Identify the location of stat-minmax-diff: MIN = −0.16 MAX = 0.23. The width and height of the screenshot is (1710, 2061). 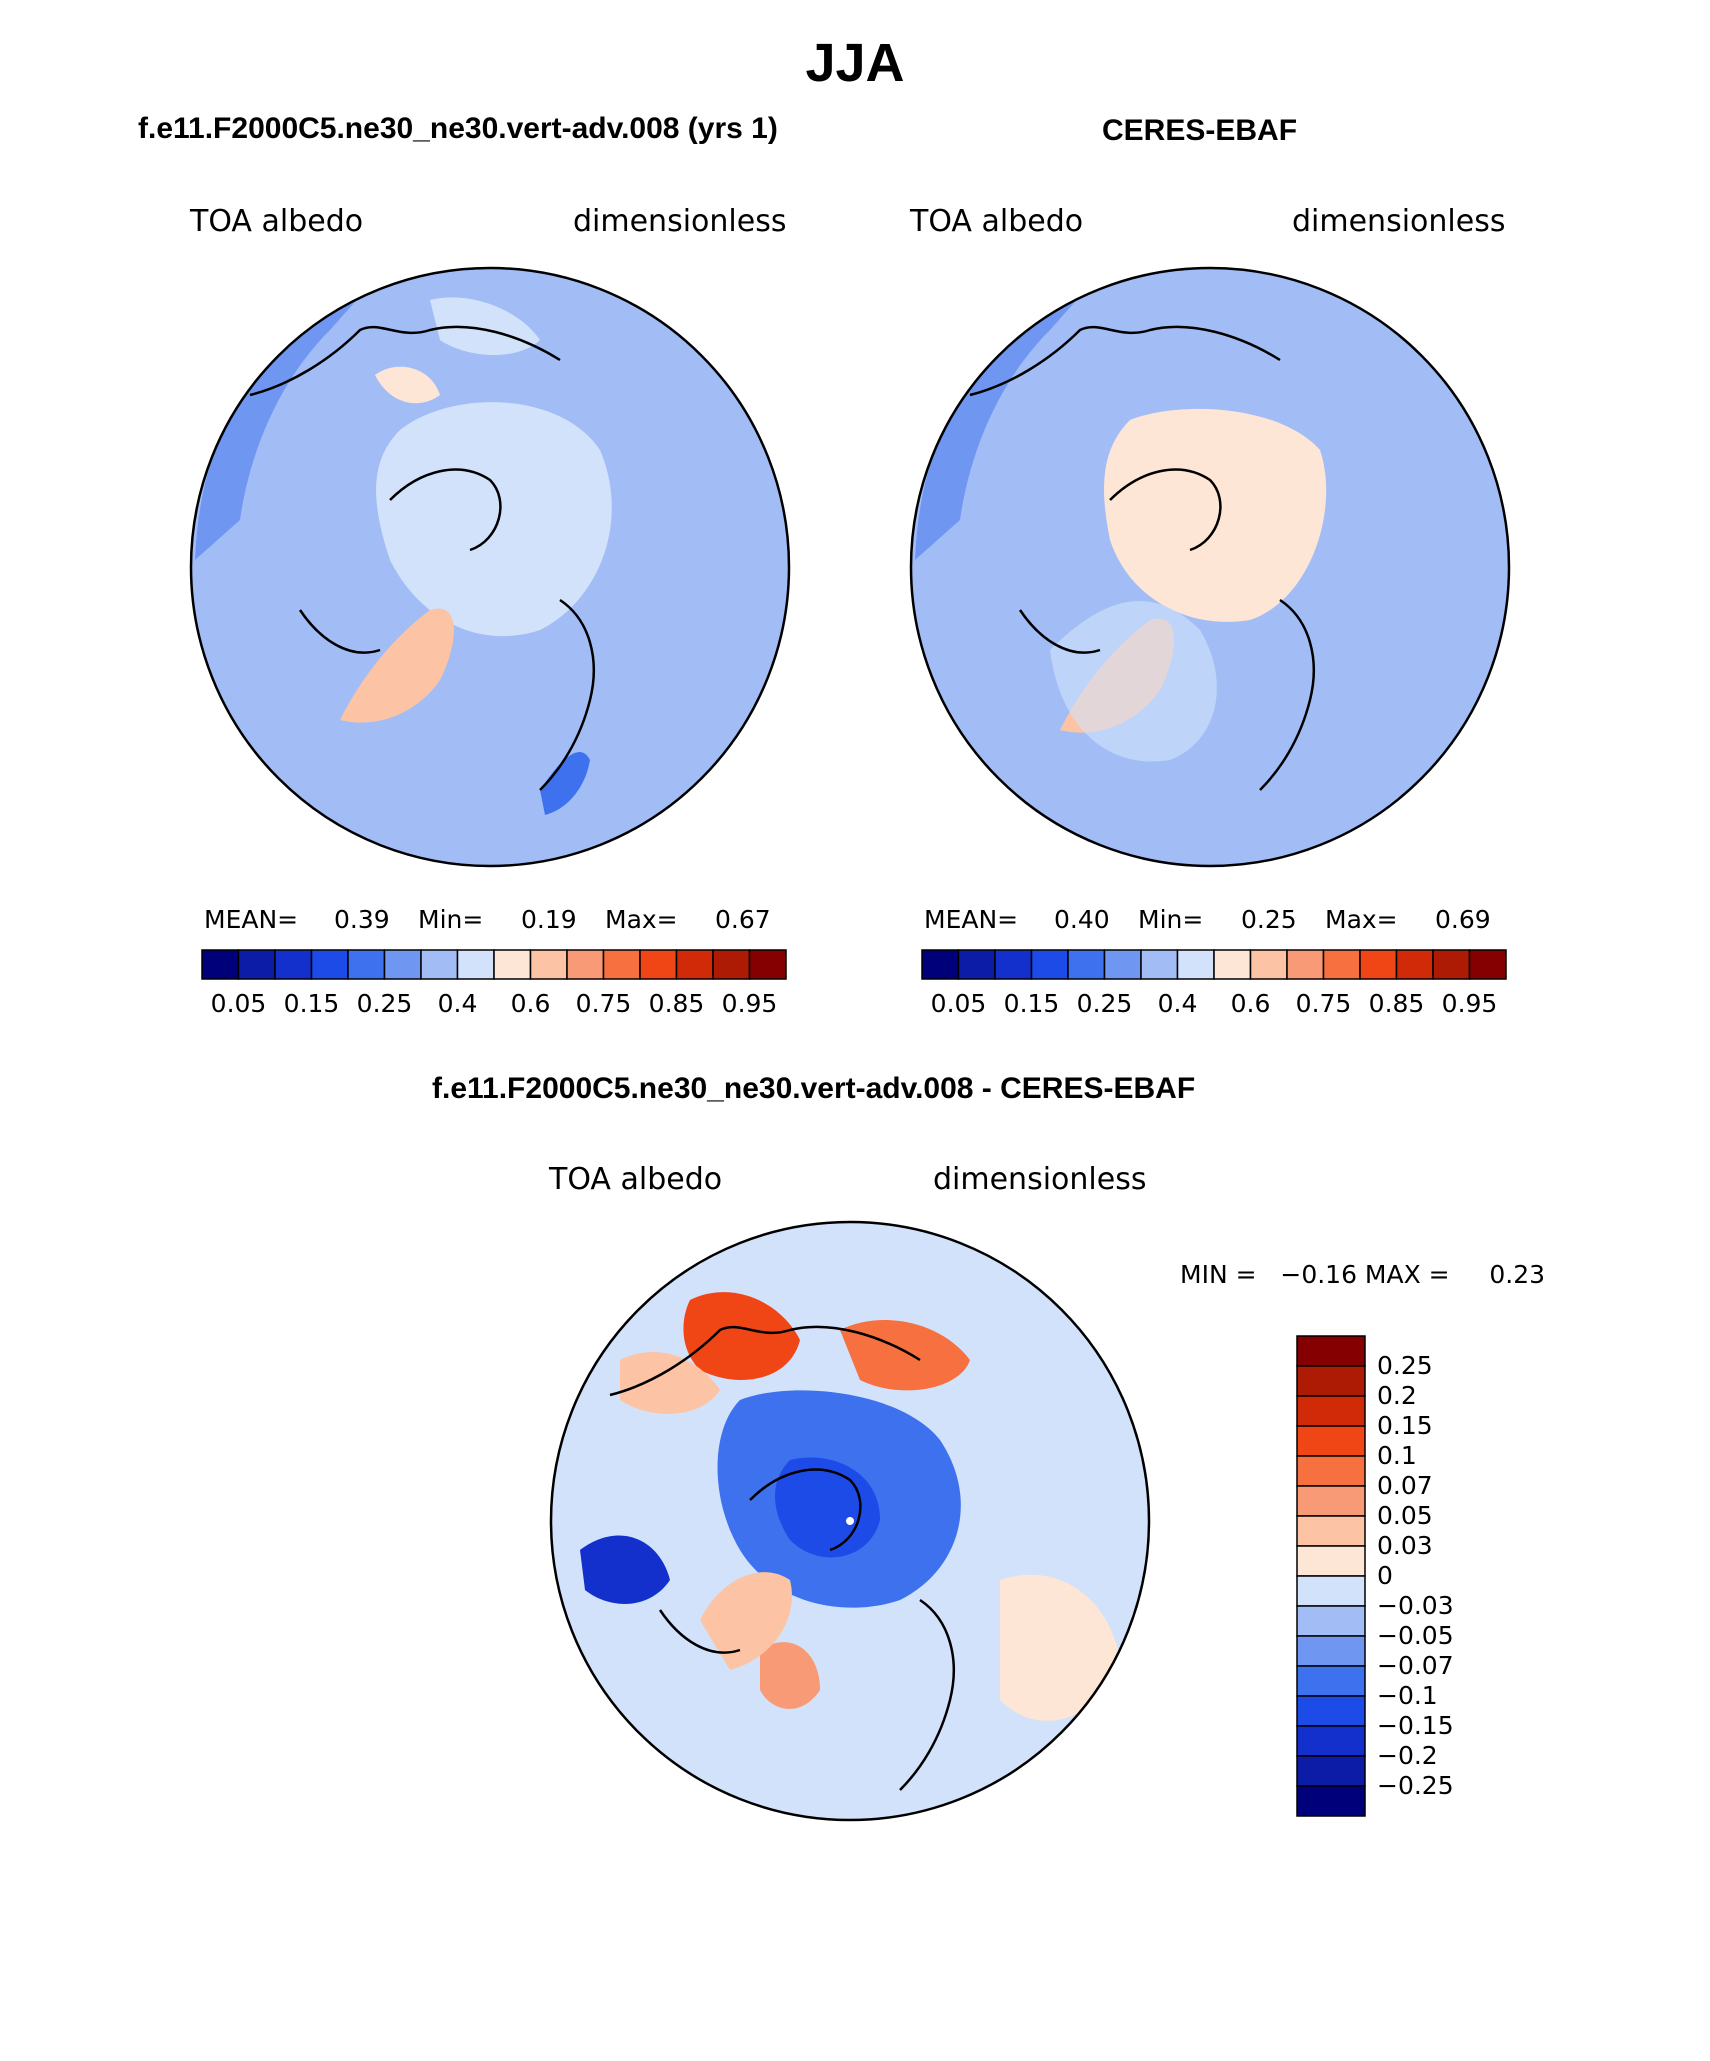
(1363, 1274).